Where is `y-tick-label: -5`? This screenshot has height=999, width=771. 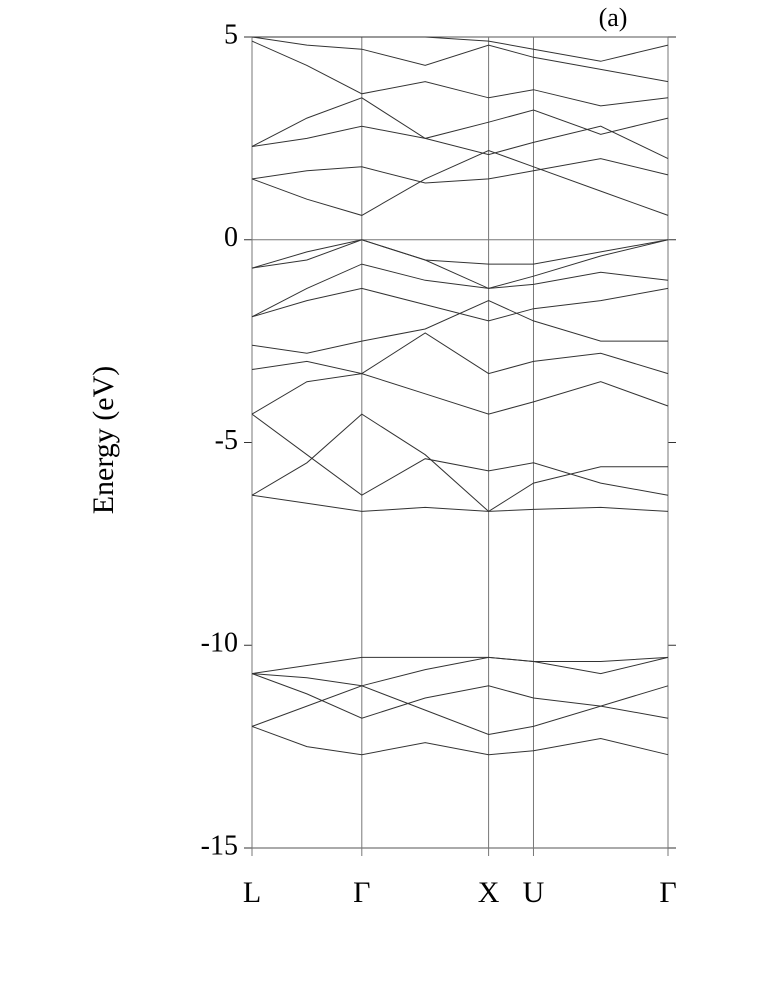 y-tick-label: -5 is located at coordinates (226, 440).